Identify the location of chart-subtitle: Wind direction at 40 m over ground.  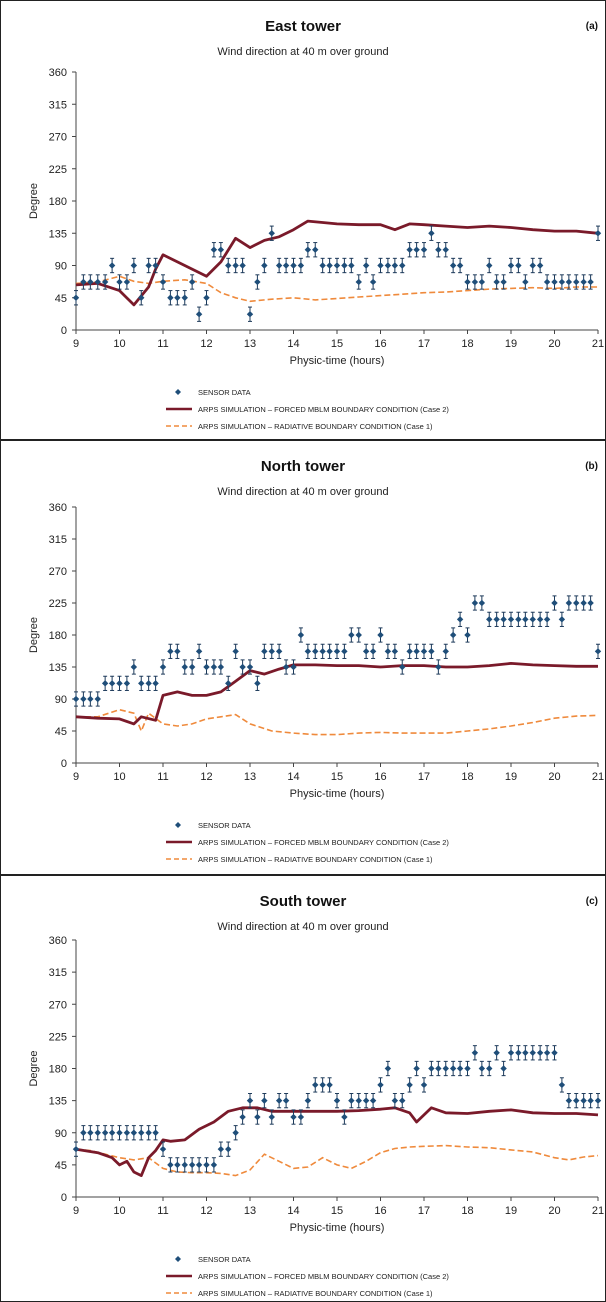
(302, 927).